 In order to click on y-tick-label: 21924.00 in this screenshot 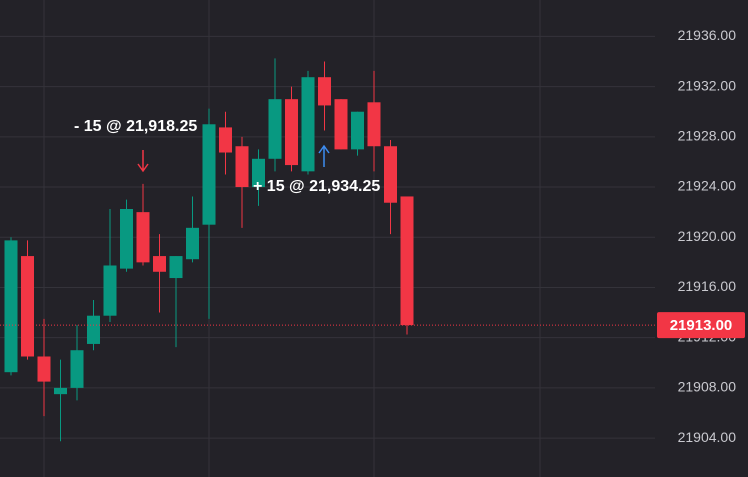, I will do `click(707, 186)`.